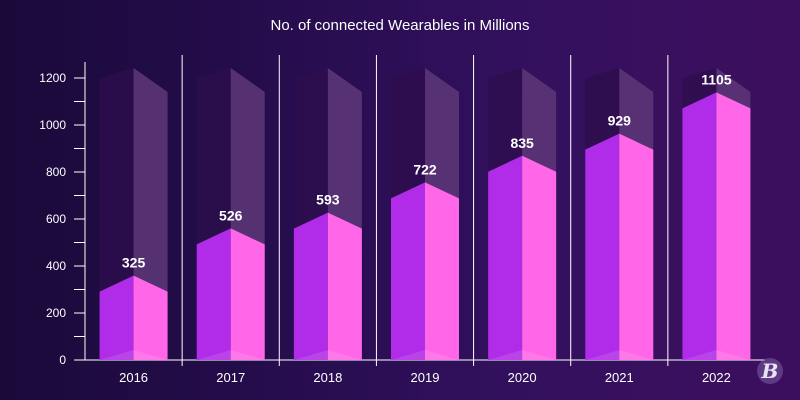  What do you see at coordinates (62, 360) in the screenshot?
I see `y-tick-label: 0` at bounding box center [62, 360].